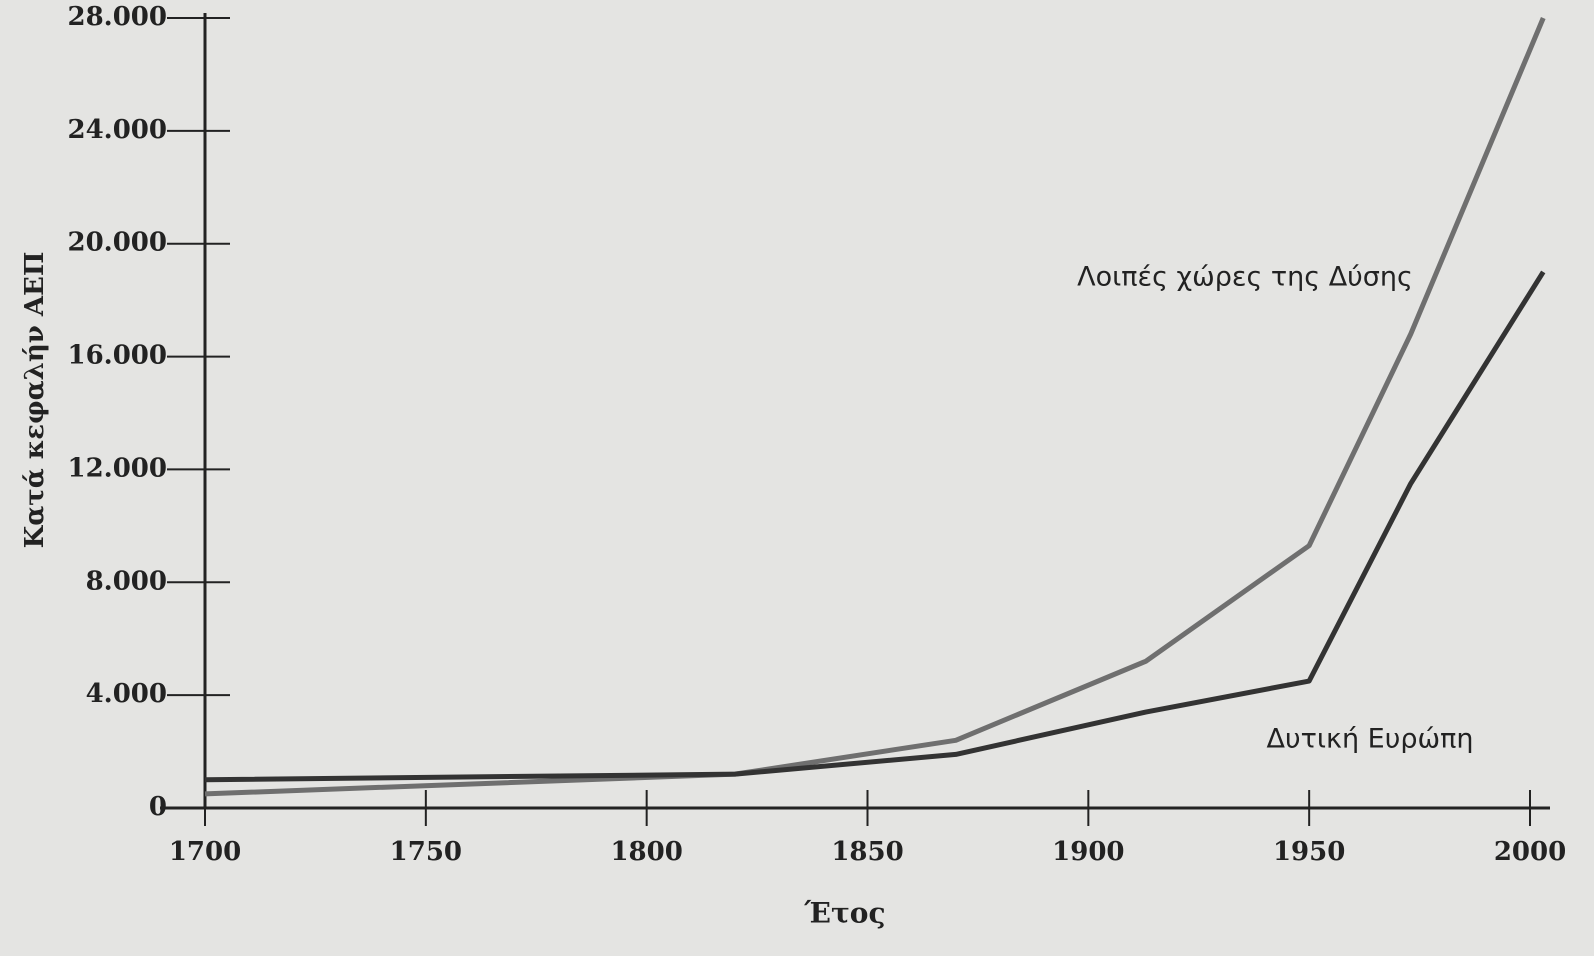 Image resolution: width=1594 pixels, height=956 pixels. I want to click on y-tick-label: 28.000, so click(117, 17).